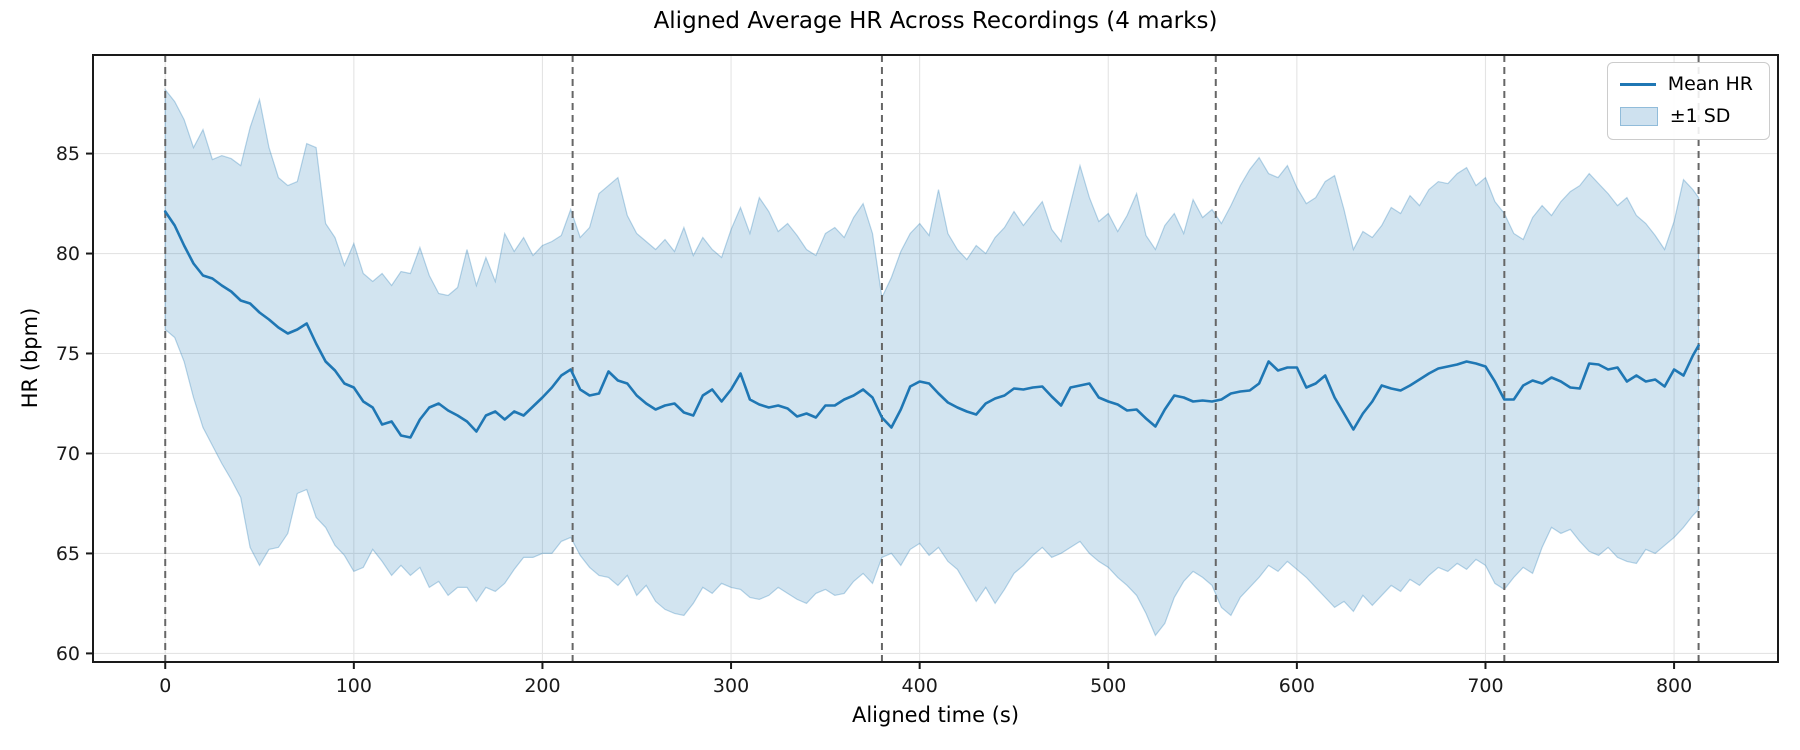  Describe the element at coordinates (1638, 116) in the screenshot. I see `sd-band-swatch` at that location.